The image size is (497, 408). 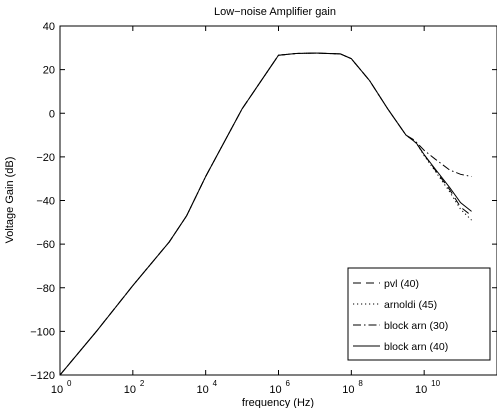 What do you see at coordinates (52, 114) in the screenshot?
I see `y-tick-label: 0` at bounding box center [52, 114].